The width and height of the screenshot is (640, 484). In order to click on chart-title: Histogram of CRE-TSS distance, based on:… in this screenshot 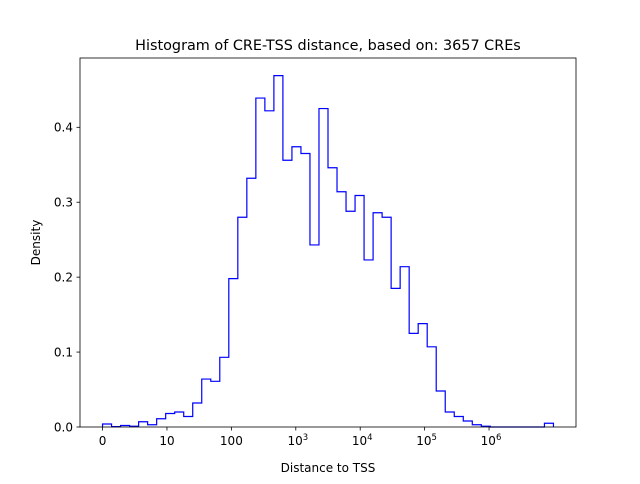, I will do `click(328, 46)`.